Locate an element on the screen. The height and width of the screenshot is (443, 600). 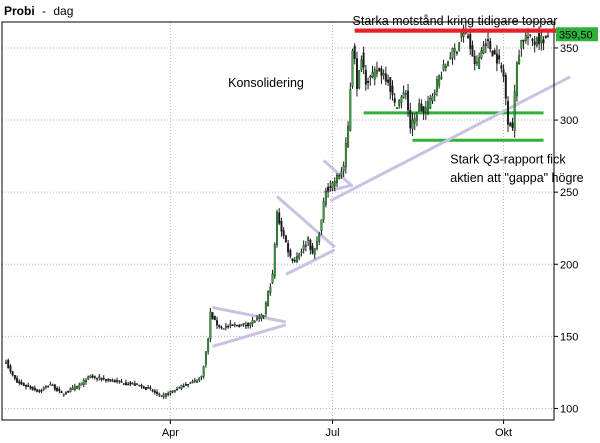
annotation-text: Stark Q3-rapport fick is located at coordinates (508, 159).